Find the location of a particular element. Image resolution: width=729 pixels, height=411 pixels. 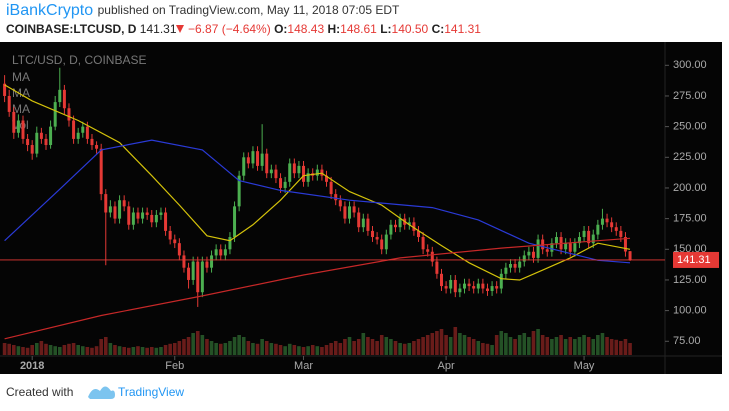

author: iBankCrypto is located at coordinates (49, 10).